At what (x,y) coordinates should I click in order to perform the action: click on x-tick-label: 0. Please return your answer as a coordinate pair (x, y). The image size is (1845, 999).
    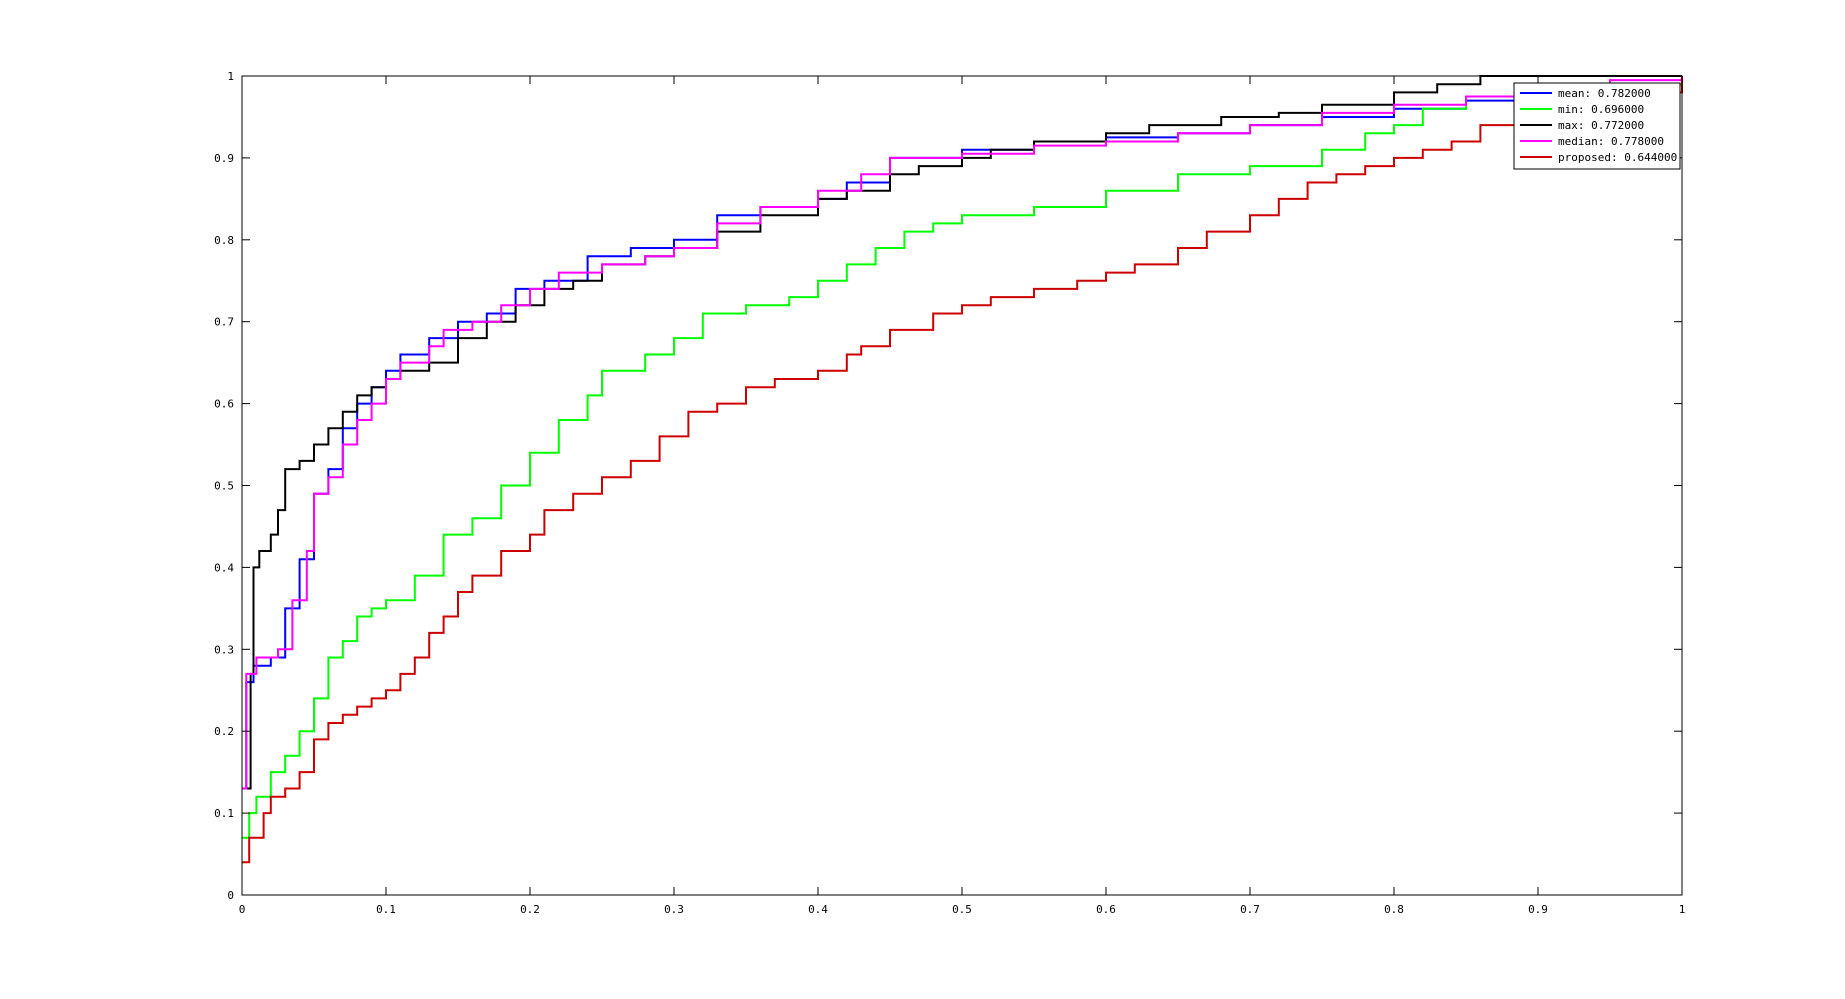
    Looking at the image, I should click on (242, 909).